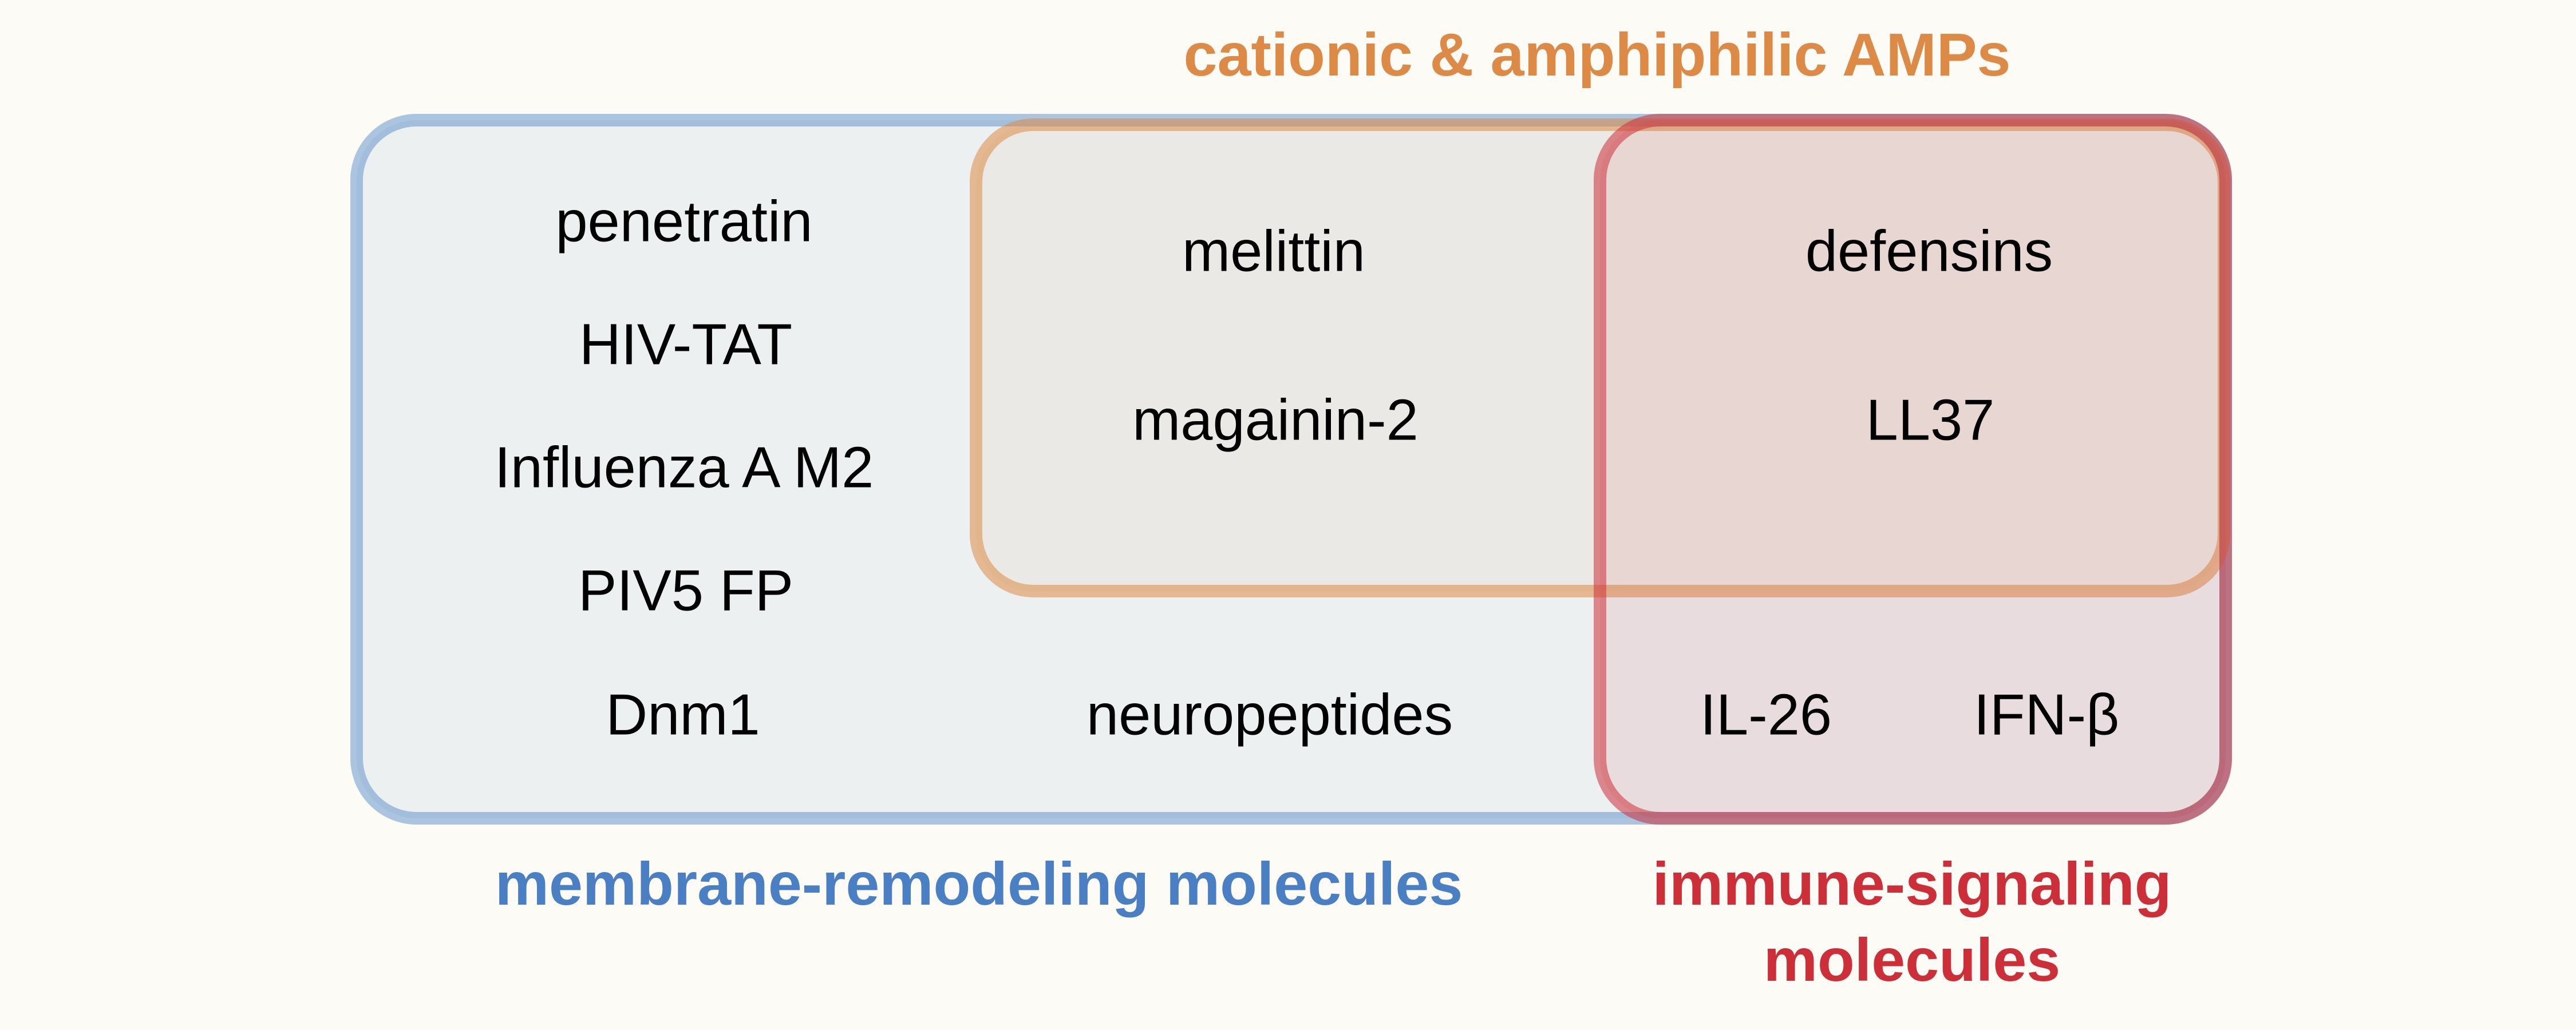 The width and height of the screenshot is (2576, 1030). What do you see at coordinates (1766, 715) in the screenshot?
I see `member-il-26: IL-26` at bounding box center [1766, 715].